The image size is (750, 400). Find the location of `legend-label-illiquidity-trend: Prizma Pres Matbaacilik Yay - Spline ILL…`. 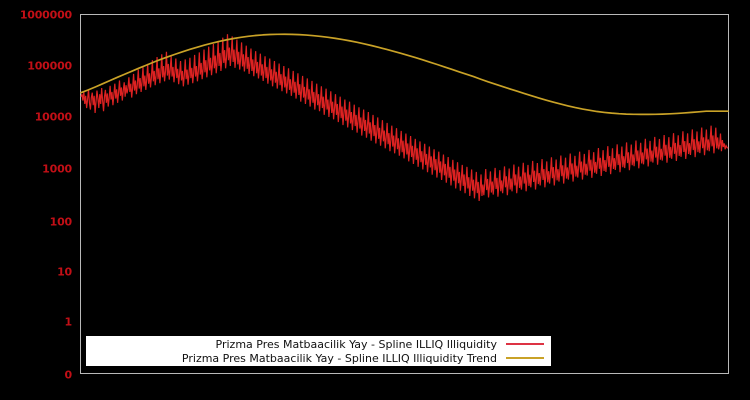

legend-label-illiquidity-trend: Prizma Pres Matbaacilik Yay - Spline ILL… is located at coordinates (339, 358).